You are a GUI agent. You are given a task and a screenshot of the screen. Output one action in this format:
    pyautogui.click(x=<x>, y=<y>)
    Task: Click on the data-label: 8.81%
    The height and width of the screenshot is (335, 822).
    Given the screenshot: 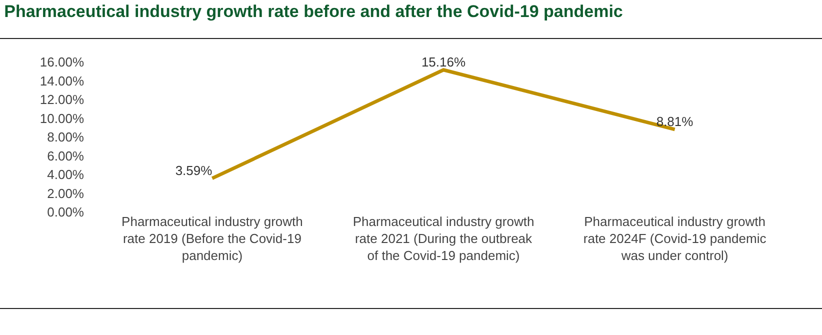 What is the action you would take?
    pyautogui.click(x=675, y=122)
    